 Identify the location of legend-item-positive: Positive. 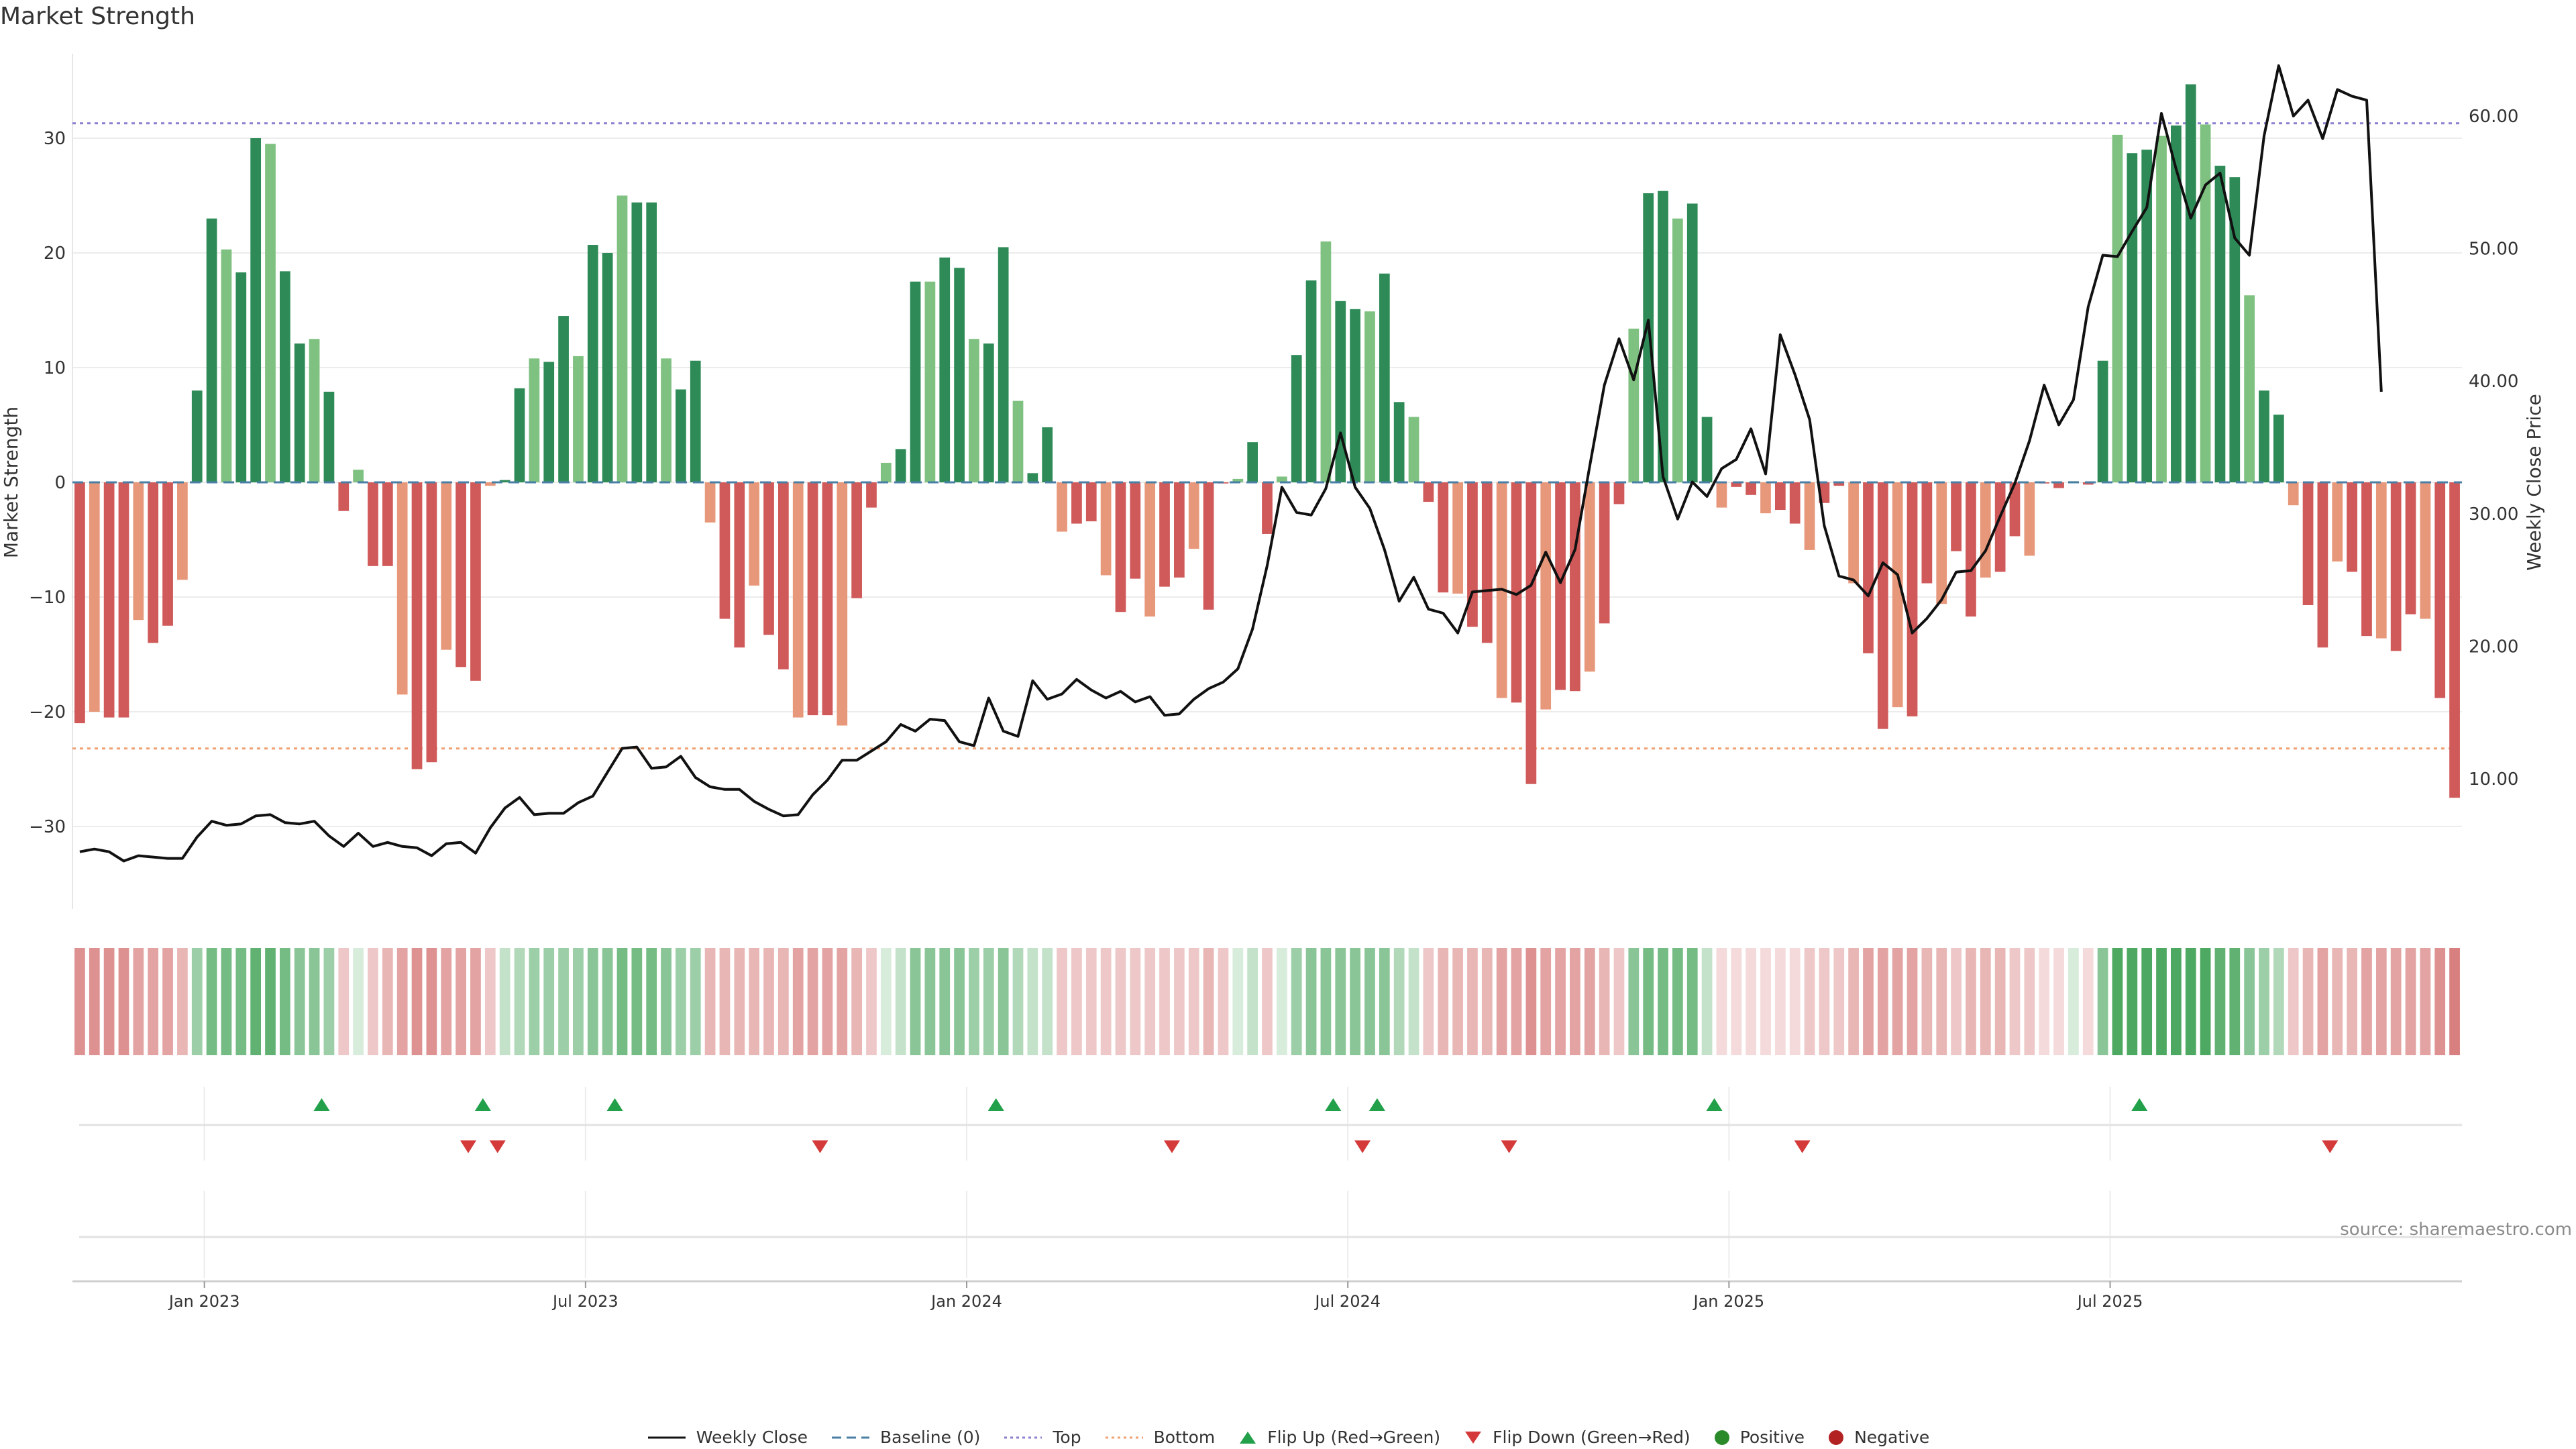
(1759, 1437).